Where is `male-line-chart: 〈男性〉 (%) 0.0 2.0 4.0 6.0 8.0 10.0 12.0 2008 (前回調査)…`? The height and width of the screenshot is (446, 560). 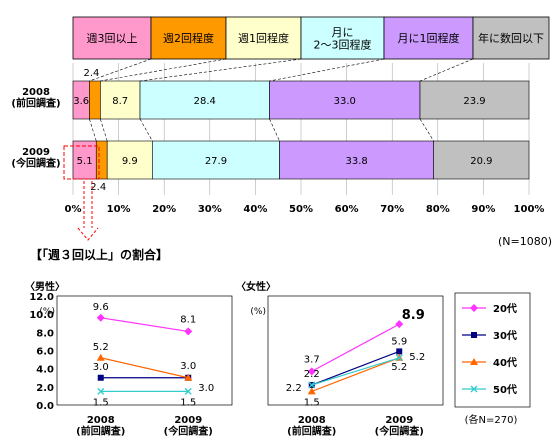
male-line-chart: 〈男性〉 (%) 0.0 2.0 4.0 6.0 8.0 10.0 12.0 2008 (前回調査)… is located at coordinates (129, 359).